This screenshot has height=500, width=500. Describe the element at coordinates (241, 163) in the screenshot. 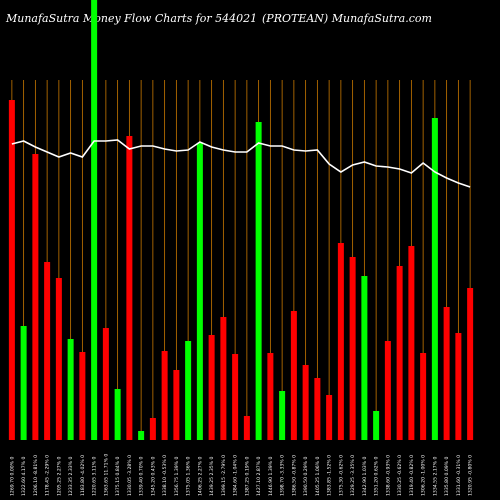

I see `trend-line` at that location.